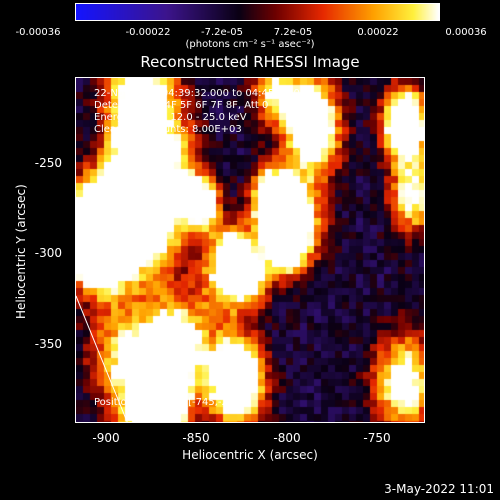 The image size is (500, 500). I want to click on info-energy: Energy Range: 12.0 - 25.0 keV, so click(170, 117).